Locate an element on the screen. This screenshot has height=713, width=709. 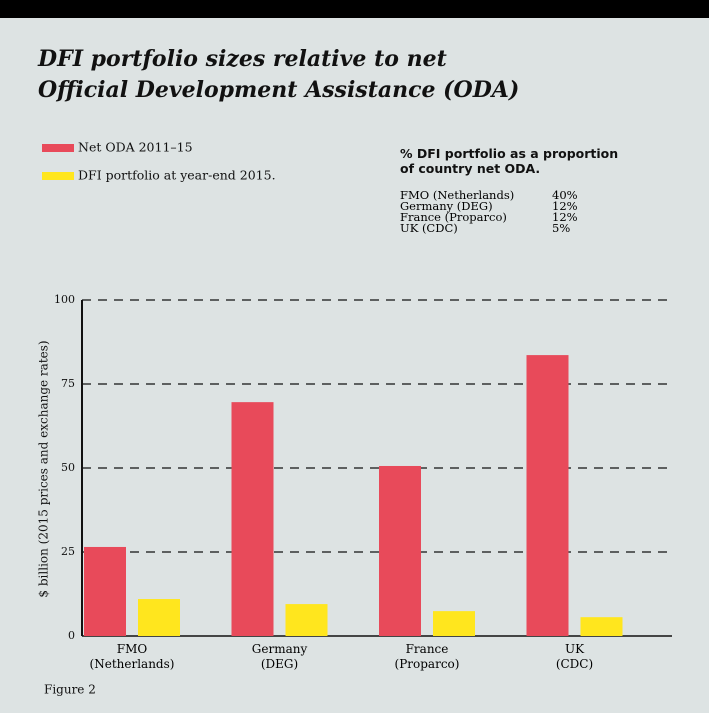
y-tick-label: 0 is located at coordinates (71, 635).